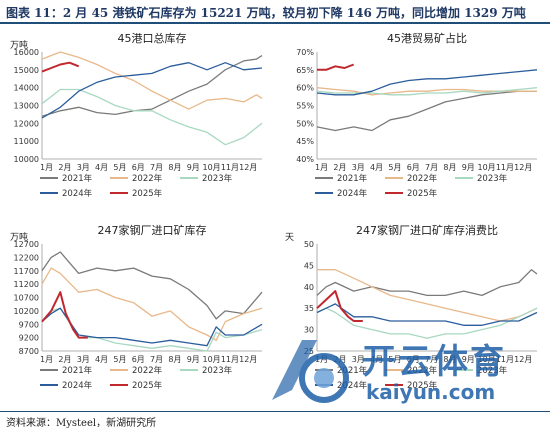  I want to click on y-tick-label: 16000, so click(26, 52).